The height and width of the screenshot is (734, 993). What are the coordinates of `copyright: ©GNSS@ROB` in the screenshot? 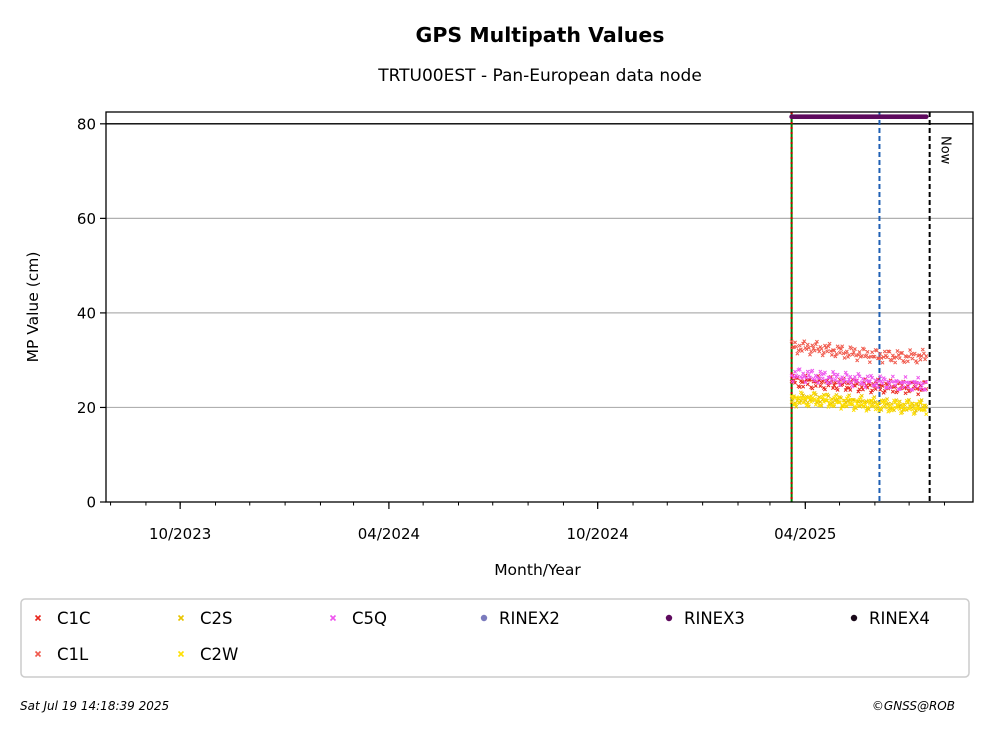 It's located at (913, 706).